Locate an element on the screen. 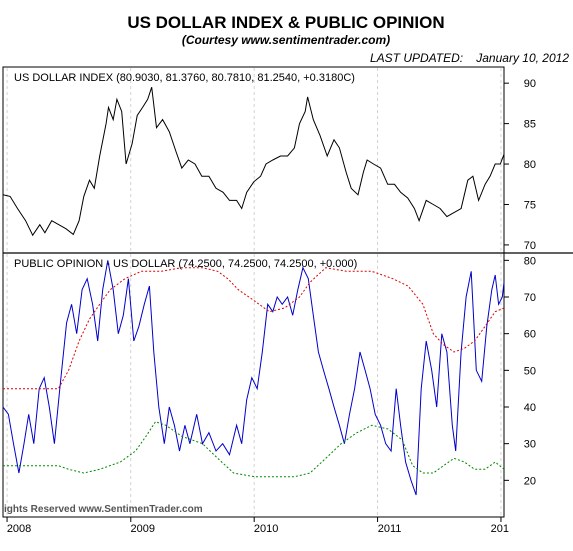 The width and height of the screenshot is (573, 551). opinion-ytick-label-2: 40 is located at coordinates (530, 408).